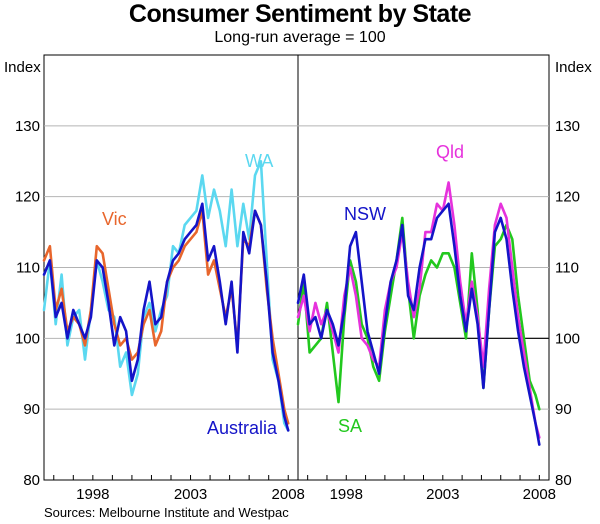  What do you see at coordinates (114, 219) in the screenshot?
I see `series-label-vic: Vic` at bounding box center [114, 219].